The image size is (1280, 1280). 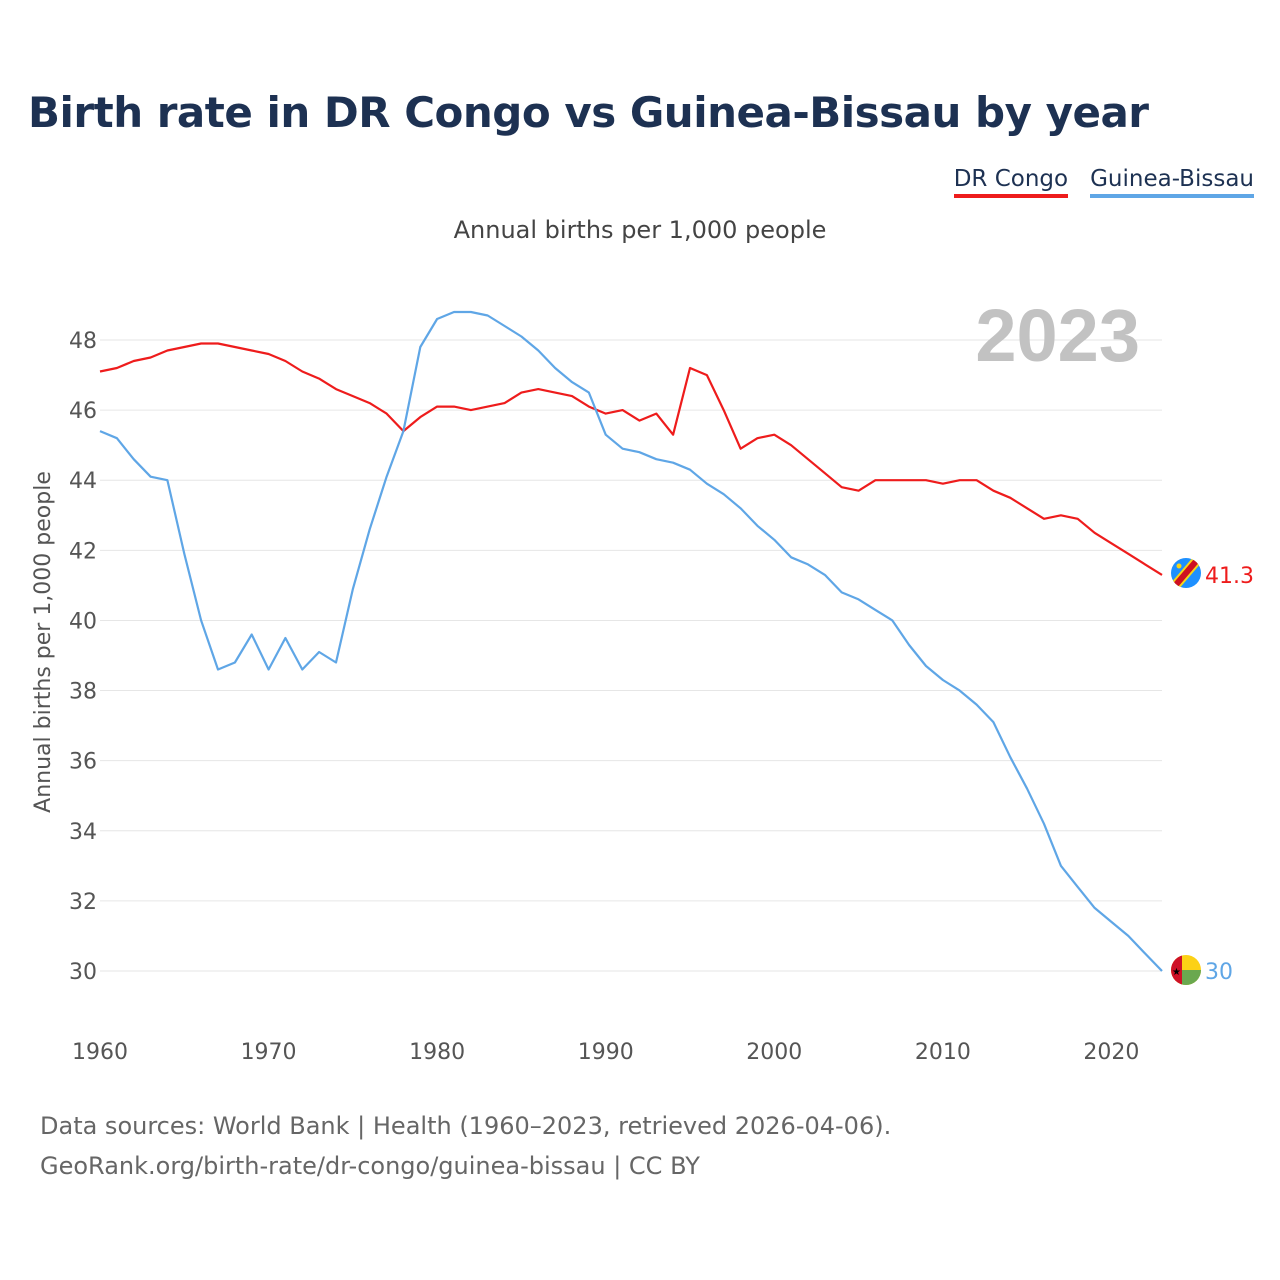 What do you see at coordinates (1011, 182) in the screenshot?
I see `legend-item-dr-congo: DR Congo` at bounding box center [1011, 182].